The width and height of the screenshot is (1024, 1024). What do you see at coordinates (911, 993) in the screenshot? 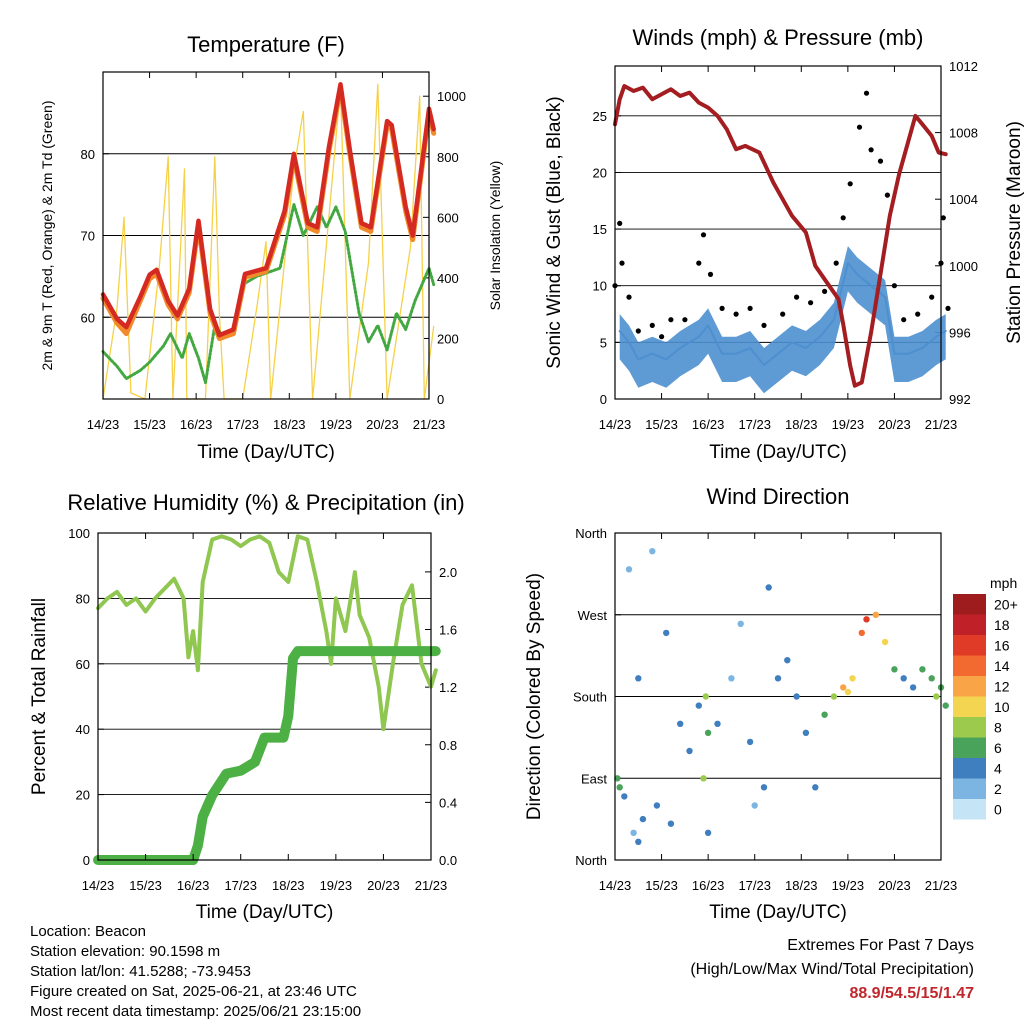
I see `extremes-value: 88.9/54.5/15/1.47` at bounding box center [911, 993].